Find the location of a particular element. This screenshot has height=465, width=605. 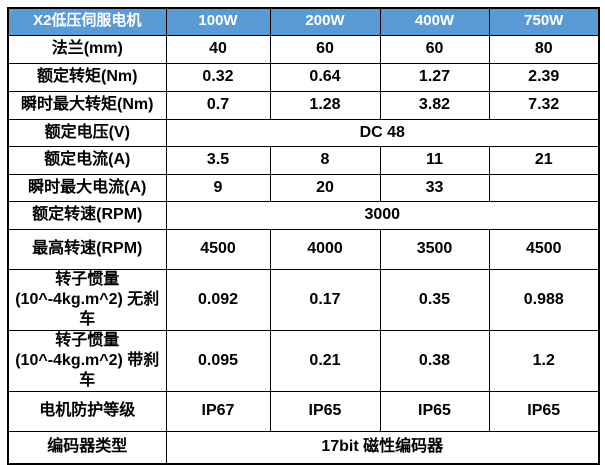

row-label: 转子惯量(10^-4kg.m^2) 带刹车 is located at coordinates (87, 360).